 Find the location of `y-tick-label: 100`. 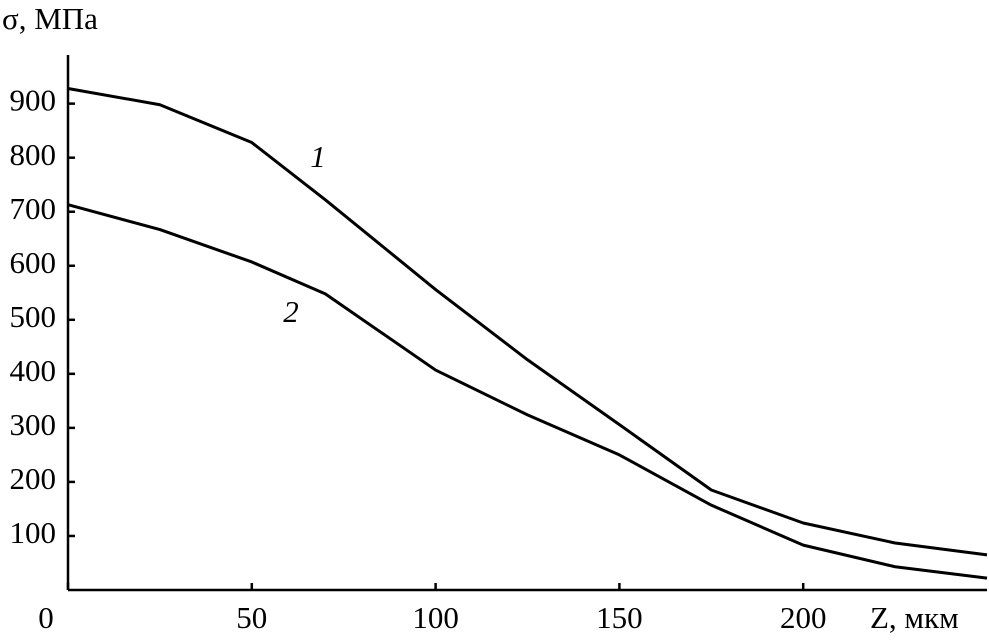

y-tick-label: 100 is located at coordinates (33, 532).